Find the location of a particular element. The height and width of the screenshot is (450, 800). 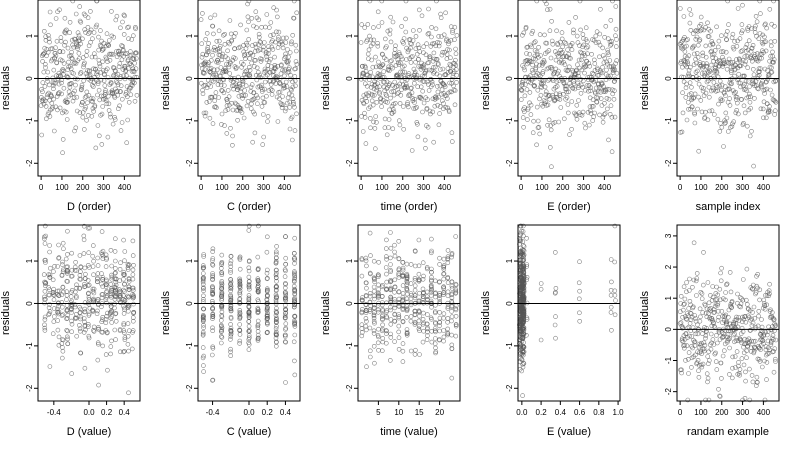

x-axis-label: C (value) is located at coordinates (249, 432).